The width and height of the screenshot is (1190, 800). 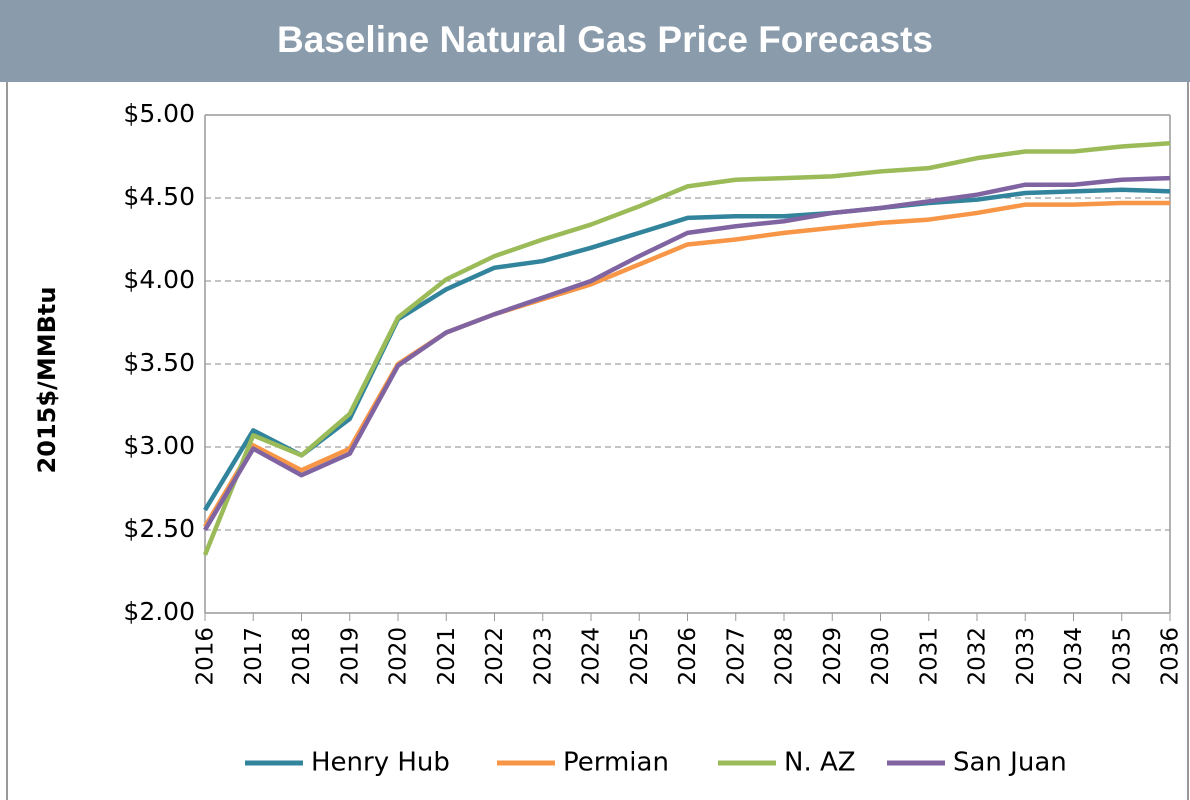 What do you see at coordinates (495, 656) in the screenshot?
I see `x-tick-label: 2022` at bounding box center [495, 656].